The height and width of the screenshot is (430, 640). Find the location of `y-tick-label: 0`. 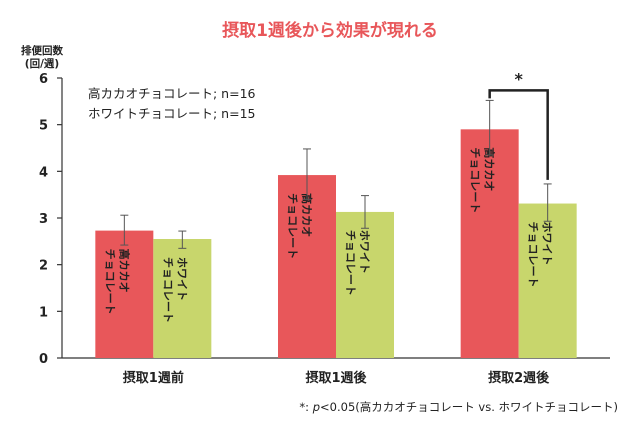

y-tick-label: 0 is located at coordinates (43, 359).